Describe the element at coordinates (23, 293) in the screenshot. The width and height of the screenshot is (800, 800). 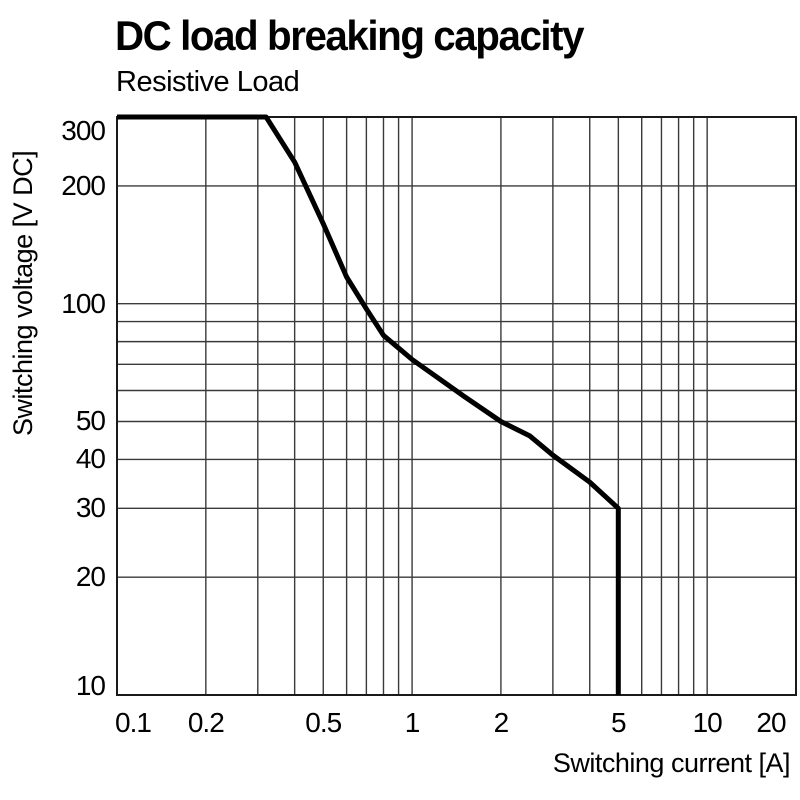
I see `y-axis-label: Switching voltage [V DC]` at that location.